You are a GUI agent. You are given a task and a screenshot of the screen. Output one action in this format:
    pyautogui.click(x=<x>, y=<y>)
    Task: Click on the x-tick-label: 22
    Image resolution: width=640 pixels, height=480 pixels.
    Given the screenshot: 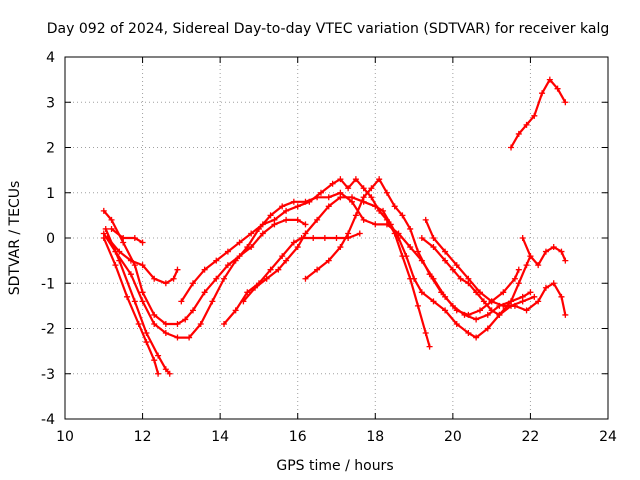 What is the action you would take?
    pyautogui.click(x=531, y=437)
    